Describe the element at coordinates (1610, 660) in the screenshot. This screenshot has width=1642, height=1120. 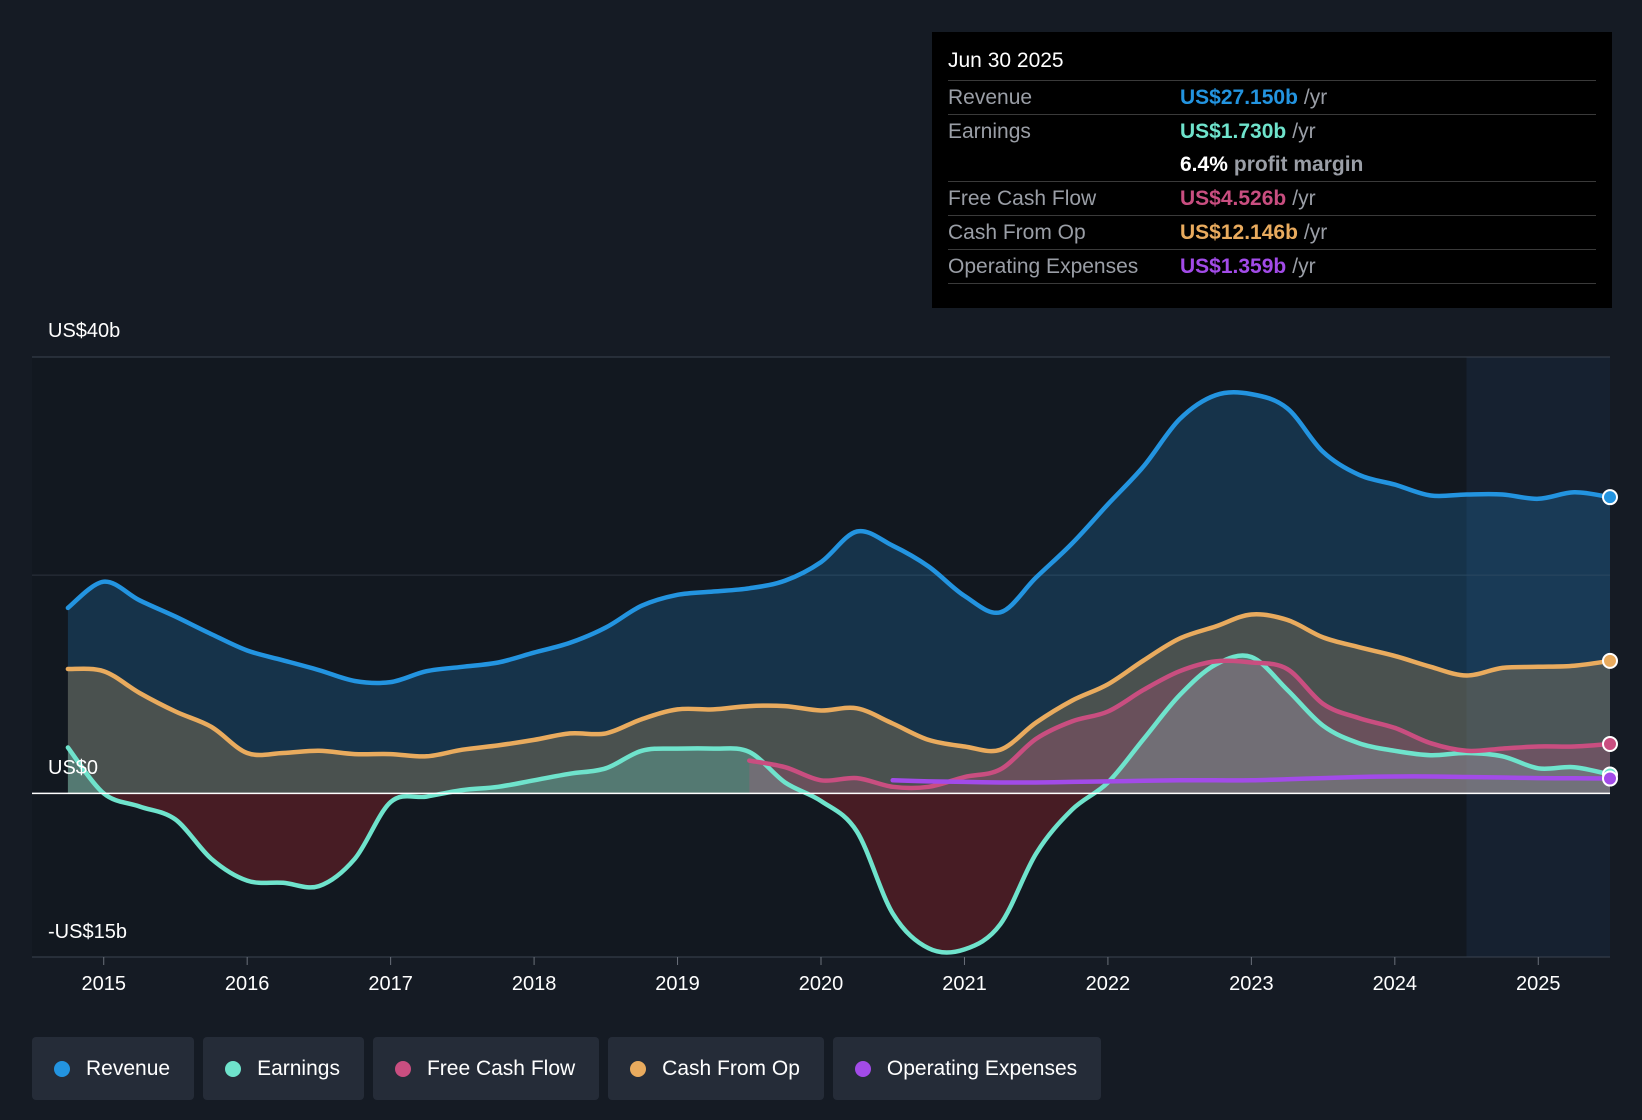
I see `cfo-endpoint` at that location.